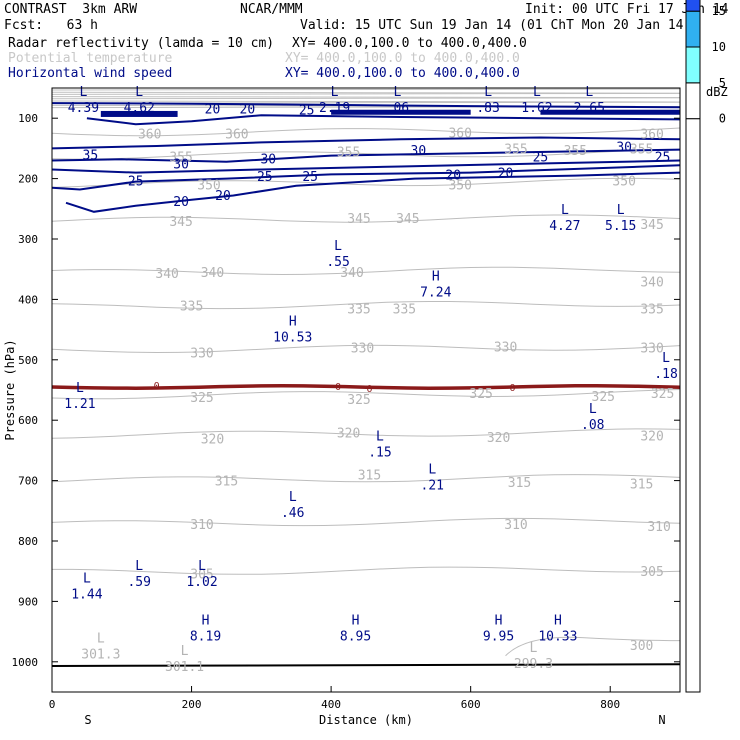  I want to click on theta-label: 305, so click(201, 575).